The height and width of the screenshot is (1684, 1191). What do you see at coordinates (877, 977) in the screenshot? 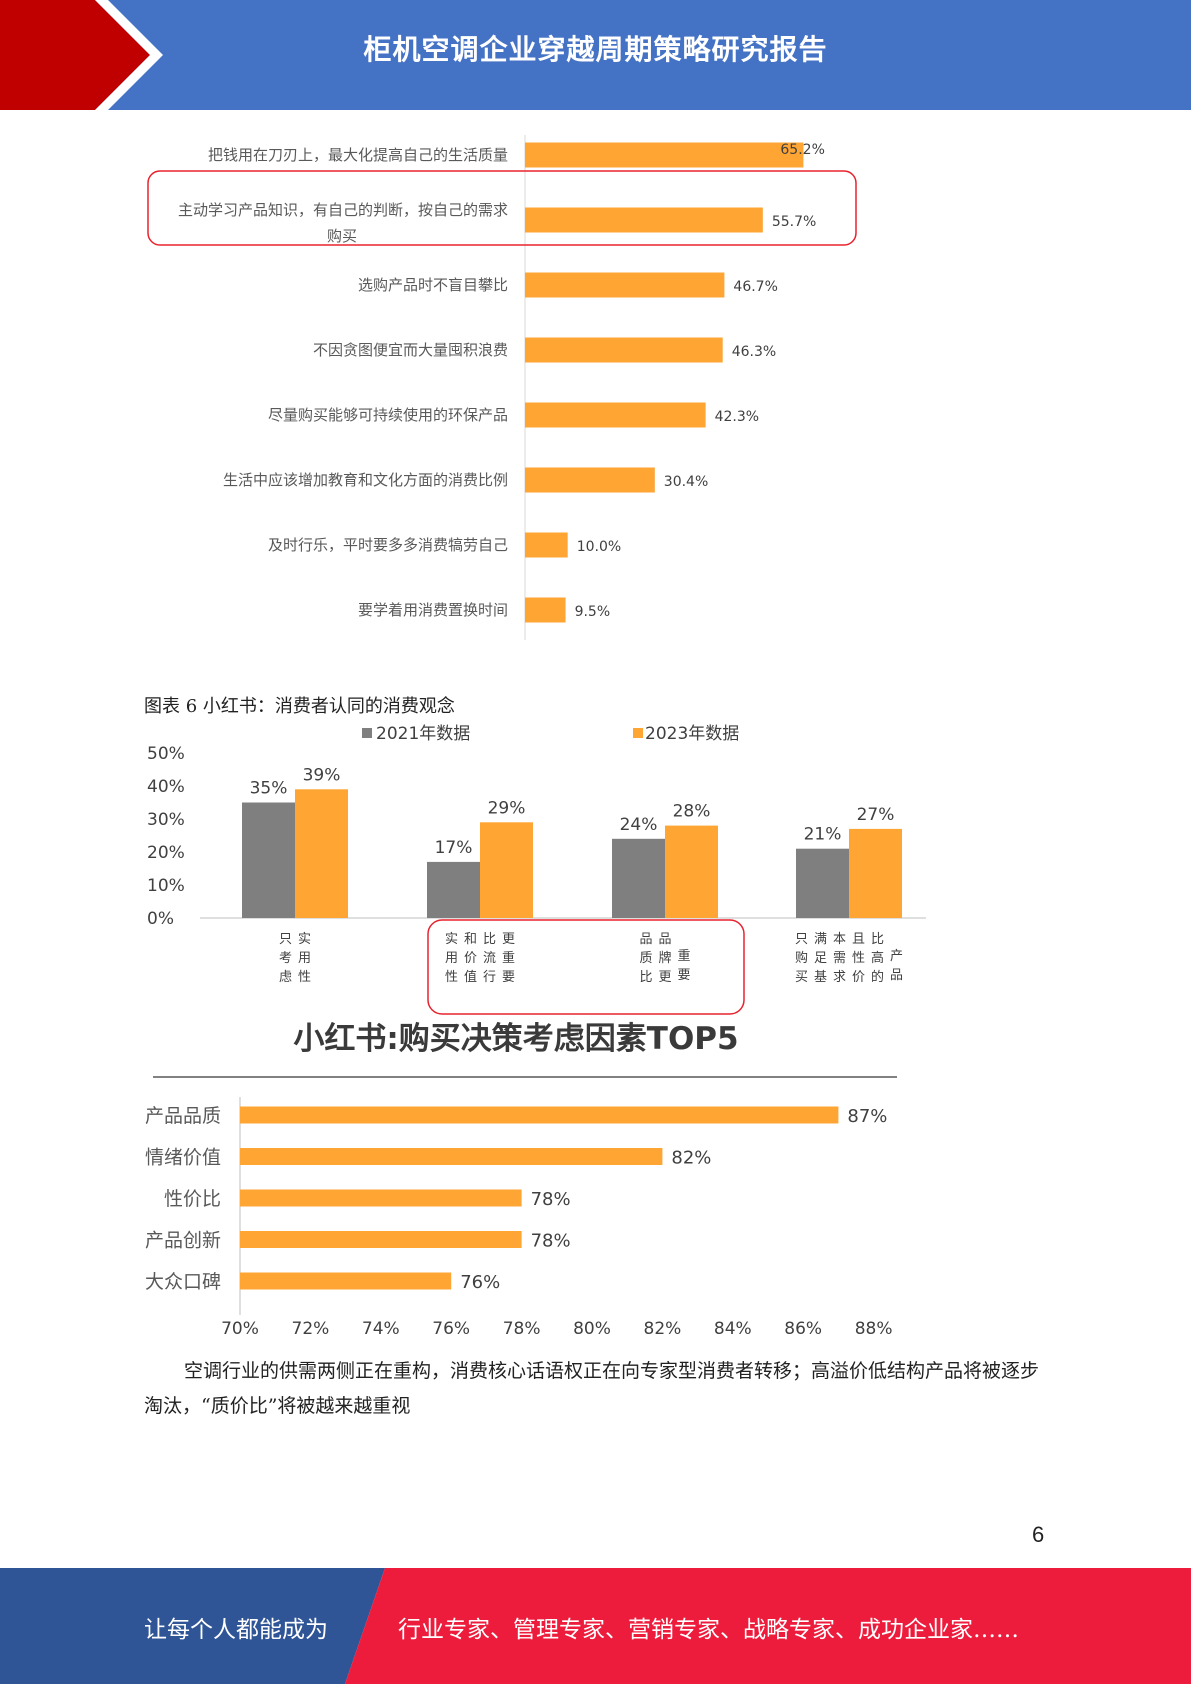
I see `chart2-category-char: 的` at bounding box center [877, 977].